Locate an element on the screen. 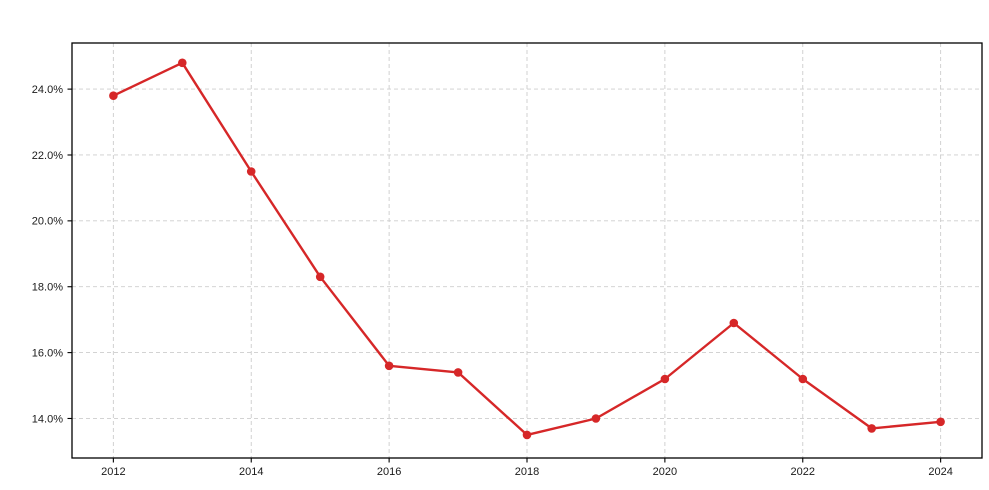  x-tick-label: 2012 is located at coordinates (113, 472).